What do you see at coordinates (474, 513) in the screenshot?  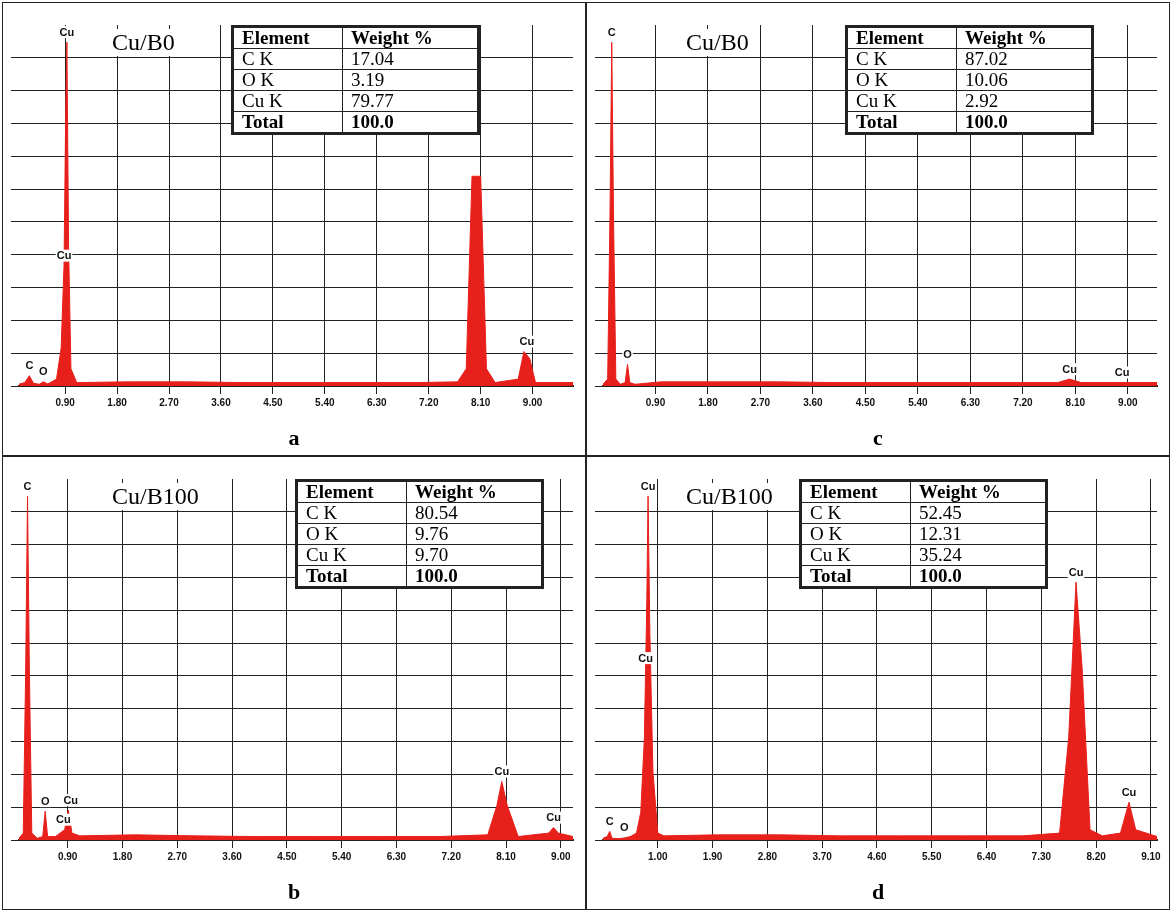 I see `annotation: 80.54` at bounding box center [474, 513].